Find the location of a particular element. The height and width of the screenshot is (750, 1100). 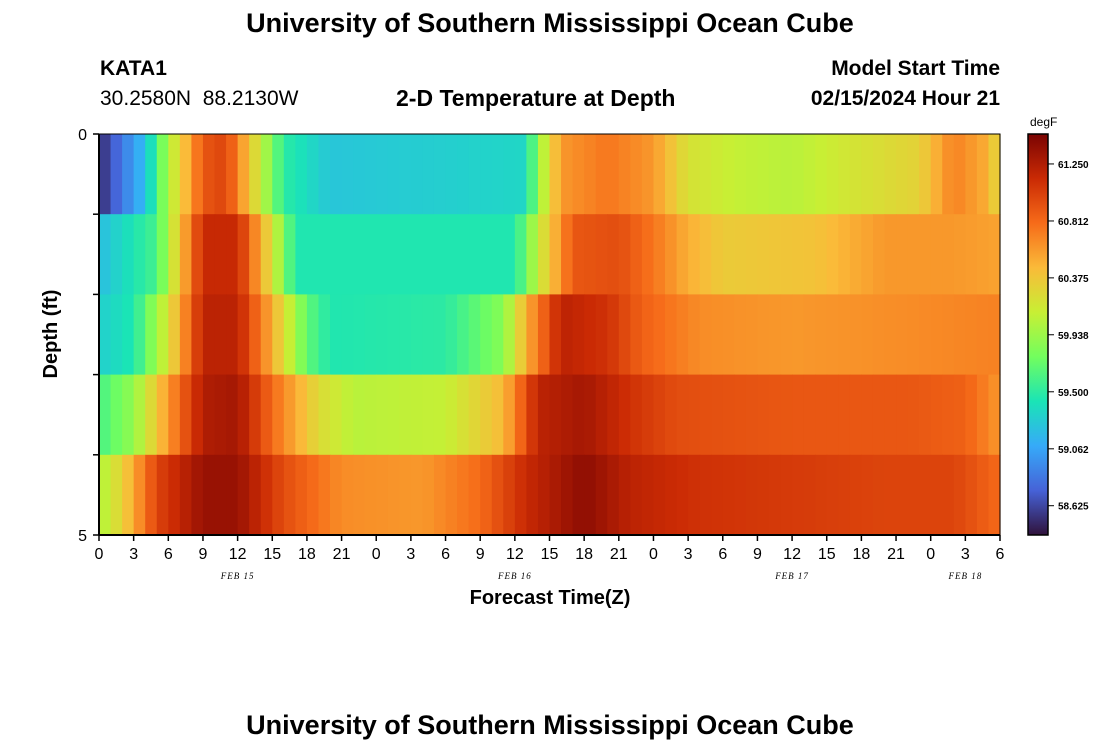

plot-title: 2-D Temperature at Depth is located at coordinates (536, 98).